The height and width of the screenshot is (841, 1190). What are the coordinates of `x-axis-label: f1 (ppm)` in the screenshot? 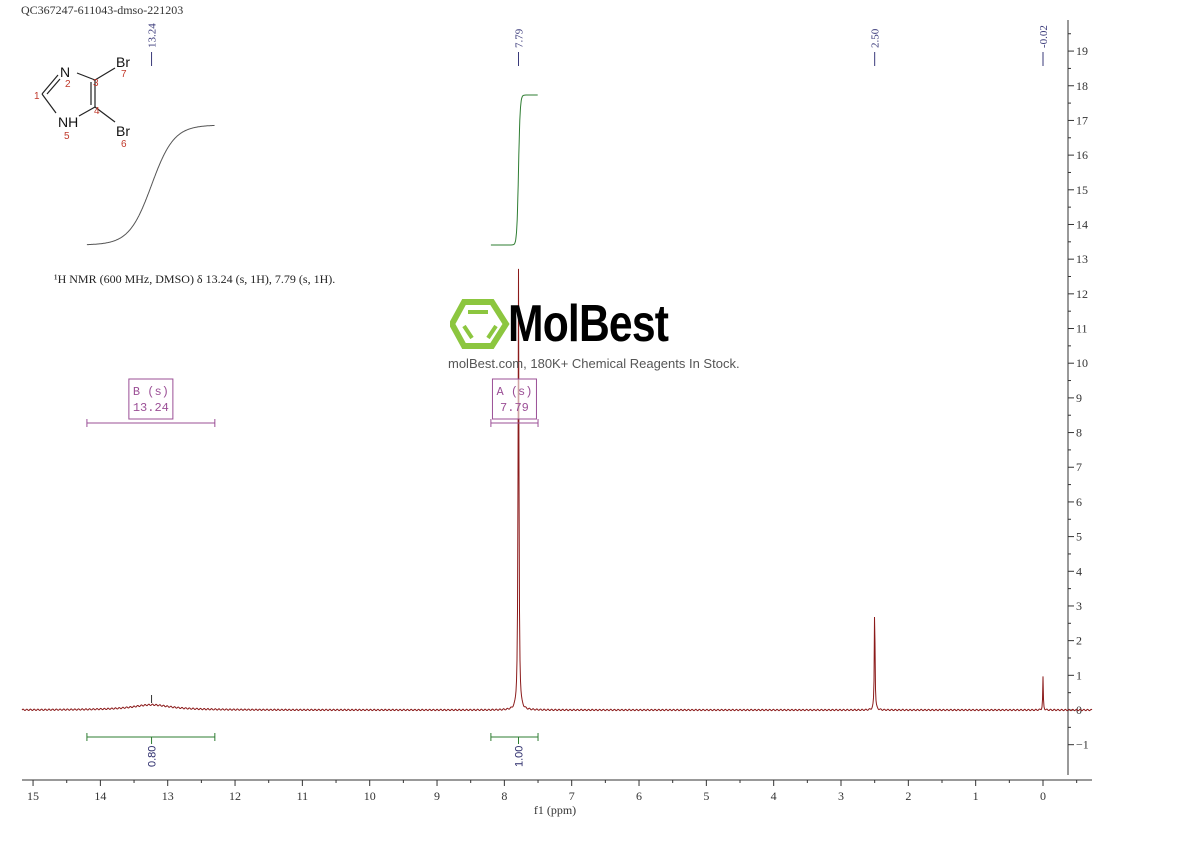 It's located at (555, 810).